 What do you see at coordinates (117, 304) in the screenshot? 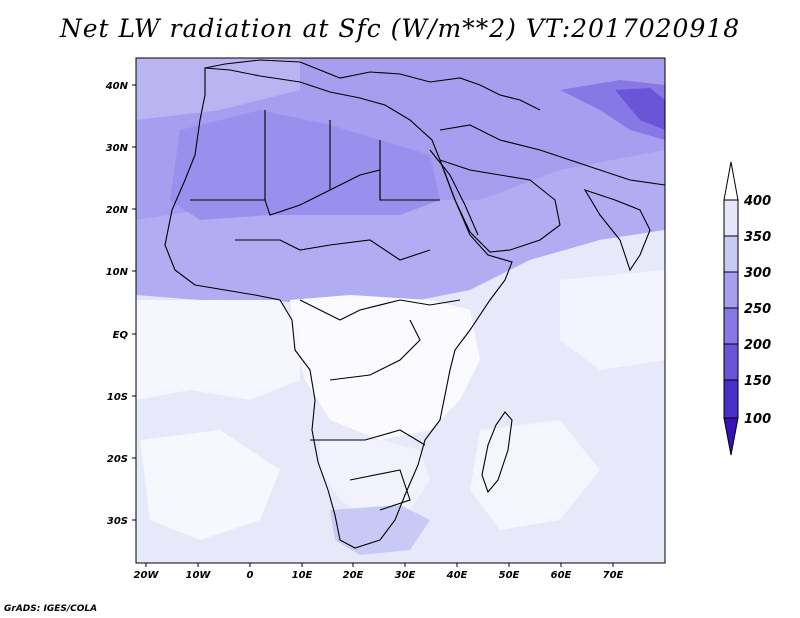
I see `y-axis-labels: 40N 30N 20N 10N EQ 10S 20S 30S` at bounding box center [117, 304].